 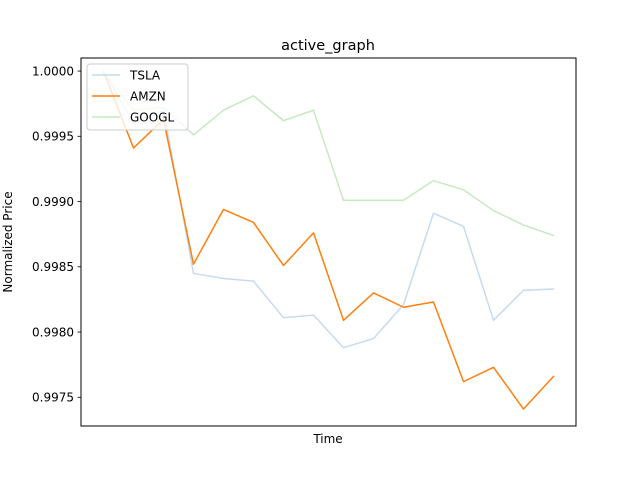 I want to click on y-tick-label: 0.9980, so click(x=53, y=332).